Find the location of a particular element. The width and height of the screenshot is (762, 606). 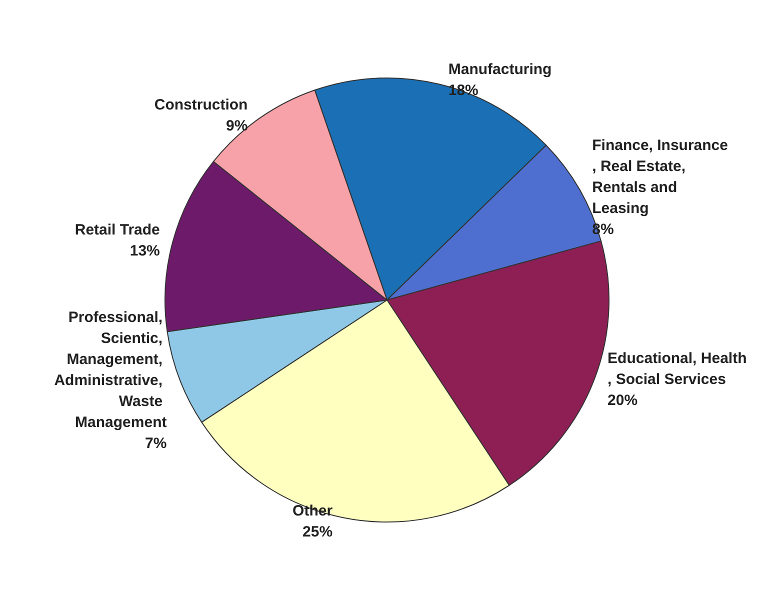

slice-label: Construction is located at coordinates (201, 105).